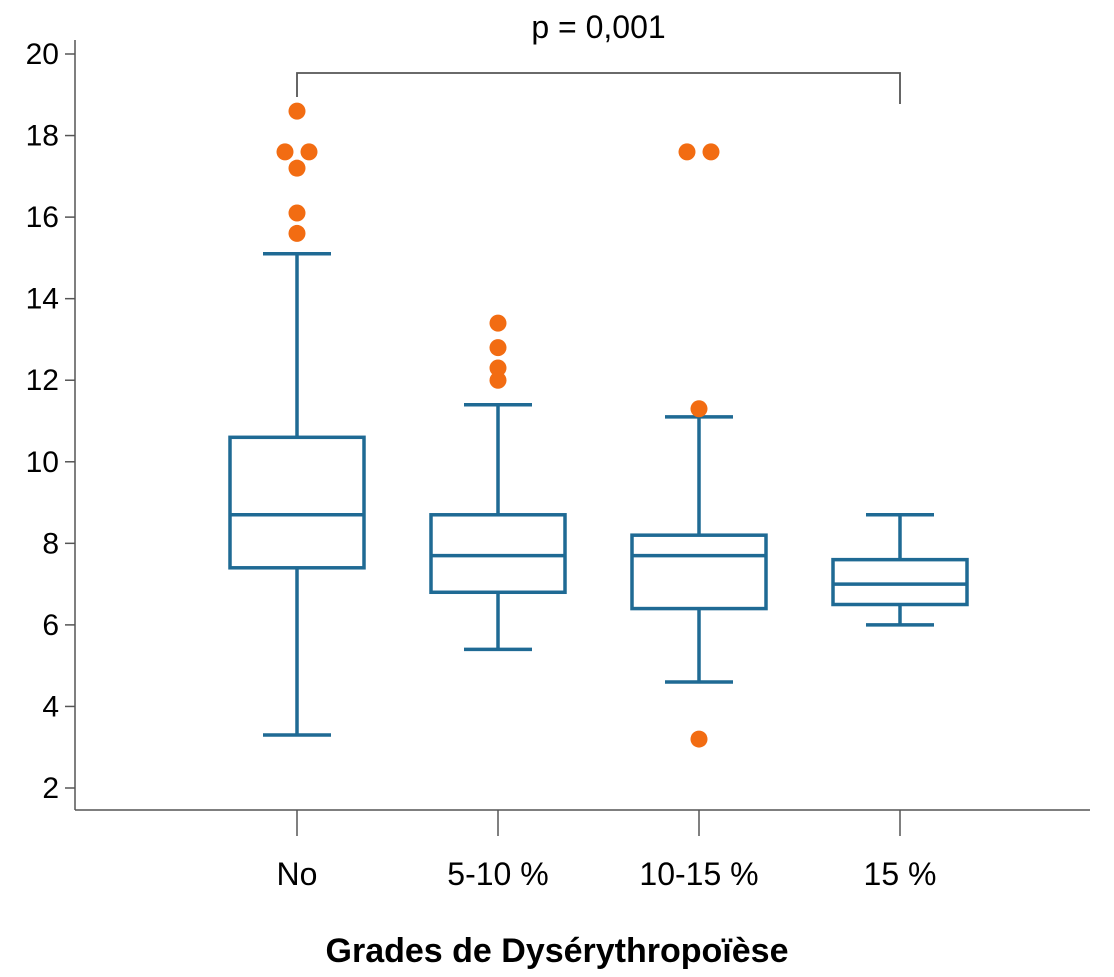 This screenshot has width=1114, height=977. I want to click on y-tick-label: 8, so click(50, 543).